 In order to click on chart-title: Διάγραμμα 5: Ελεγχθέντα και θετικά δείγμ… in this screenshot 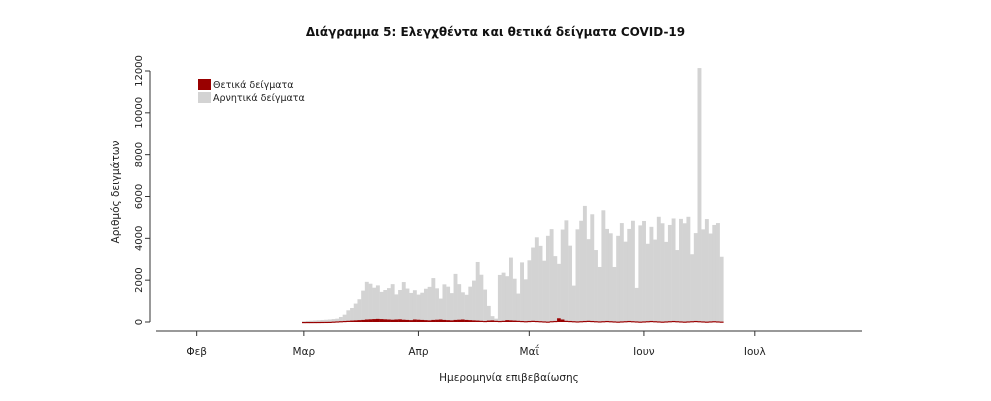, I will do `click(495, 32)`.